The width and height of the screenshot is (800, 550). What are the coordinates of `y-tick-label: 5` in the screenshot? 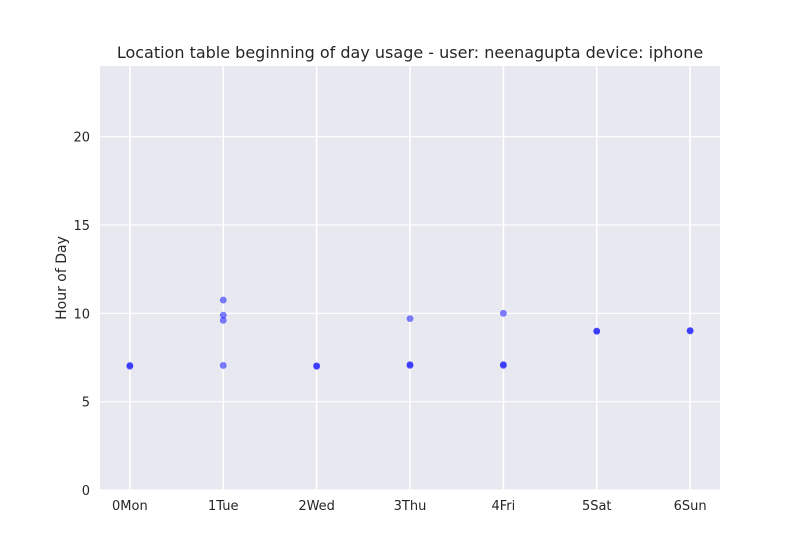 It's located at (86, 403).